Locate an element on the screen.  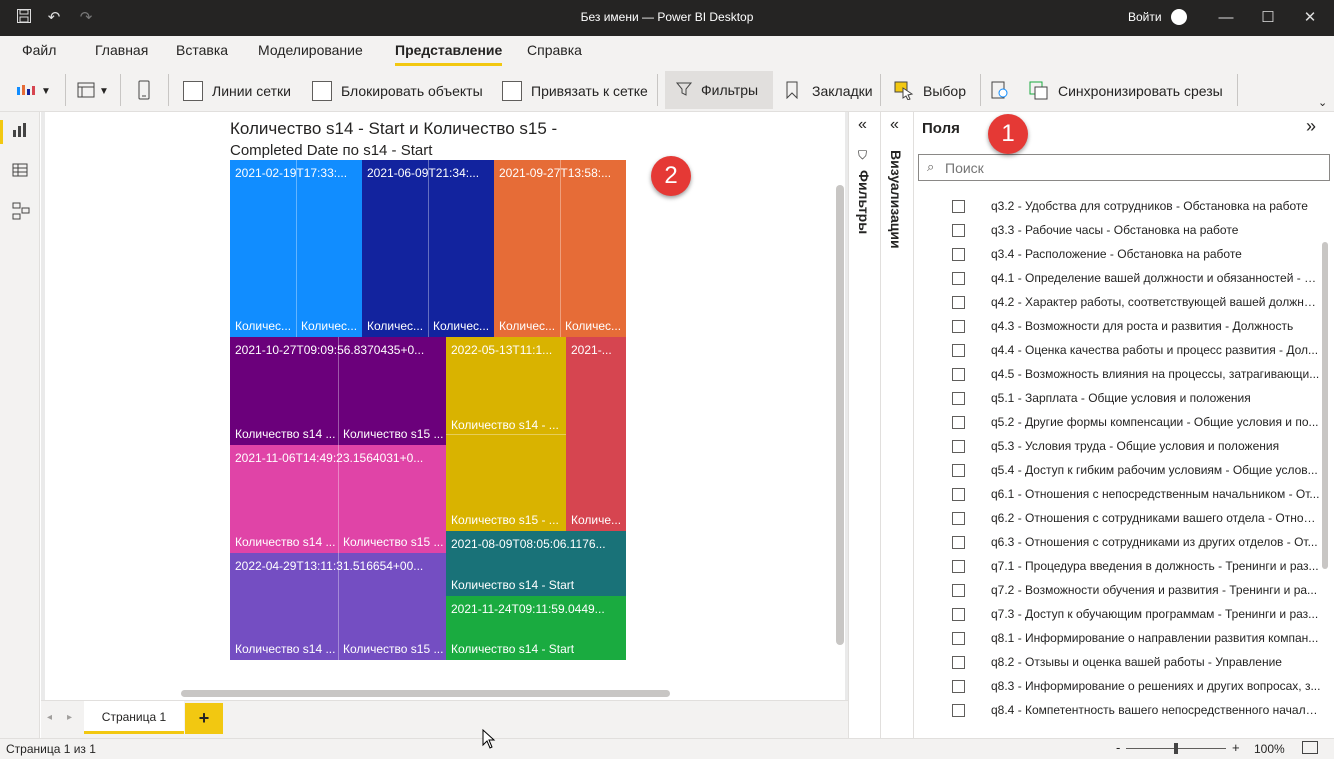
zoom-slider-thumb is located at coordinates (1176, 748).